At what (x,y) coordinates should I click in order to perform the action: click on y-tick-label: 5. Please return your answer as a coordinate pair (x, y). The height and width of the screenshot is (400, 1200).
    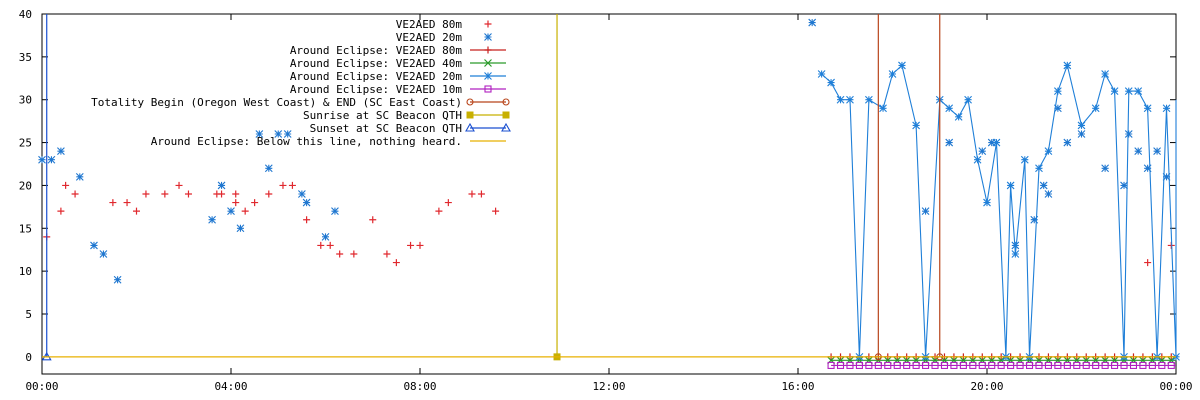
    Looking at the image, I should click on (28, 314).